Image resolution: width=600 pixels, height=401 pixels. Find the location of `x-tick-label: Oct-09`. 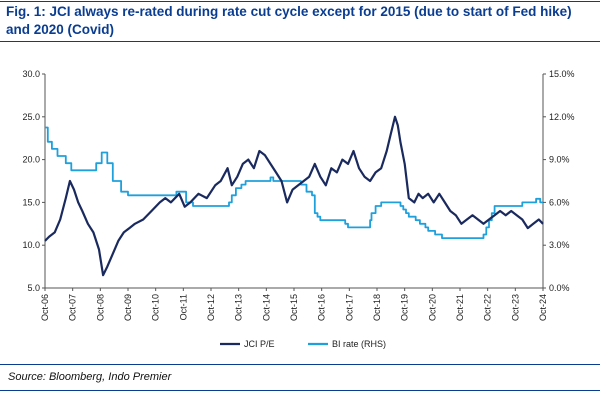

x-tick-label: Oct-09 is located at coordinates (128, 307).